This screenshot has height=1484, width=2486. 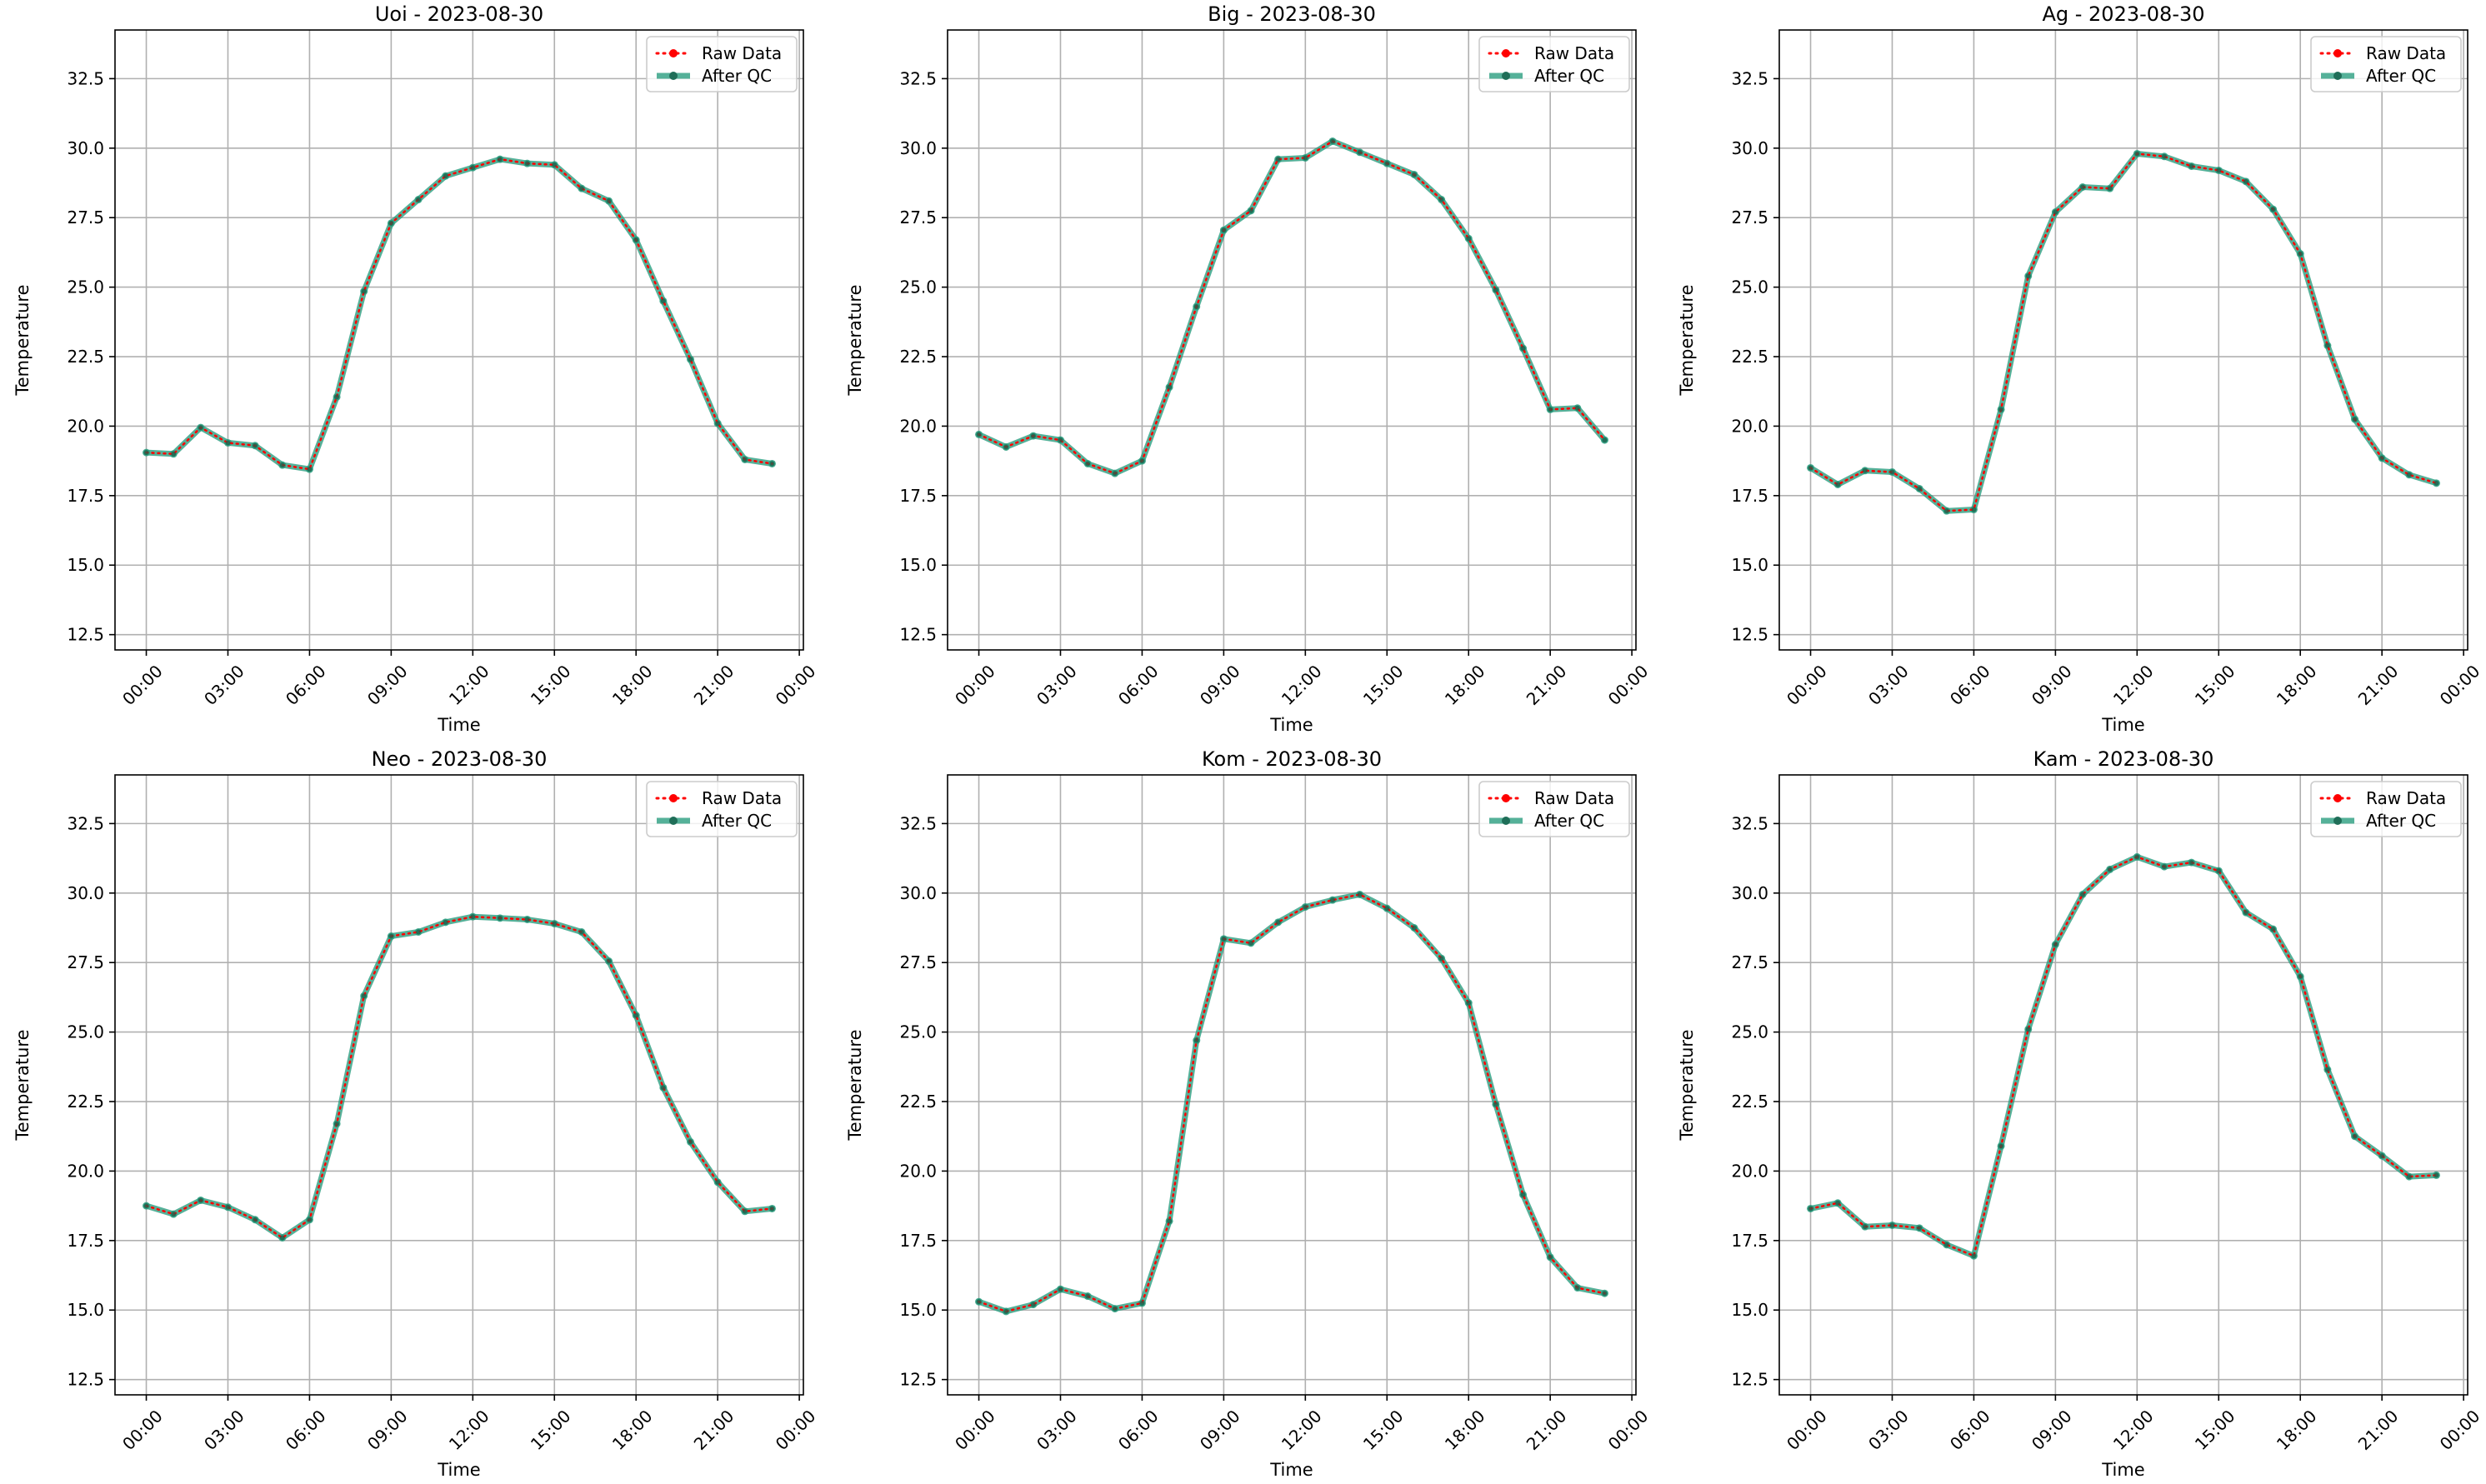 What do you see at coordinates (722, 64) in the screenshot?
I see `legend: Raw Data After QC` at bounding box center [722, 64].